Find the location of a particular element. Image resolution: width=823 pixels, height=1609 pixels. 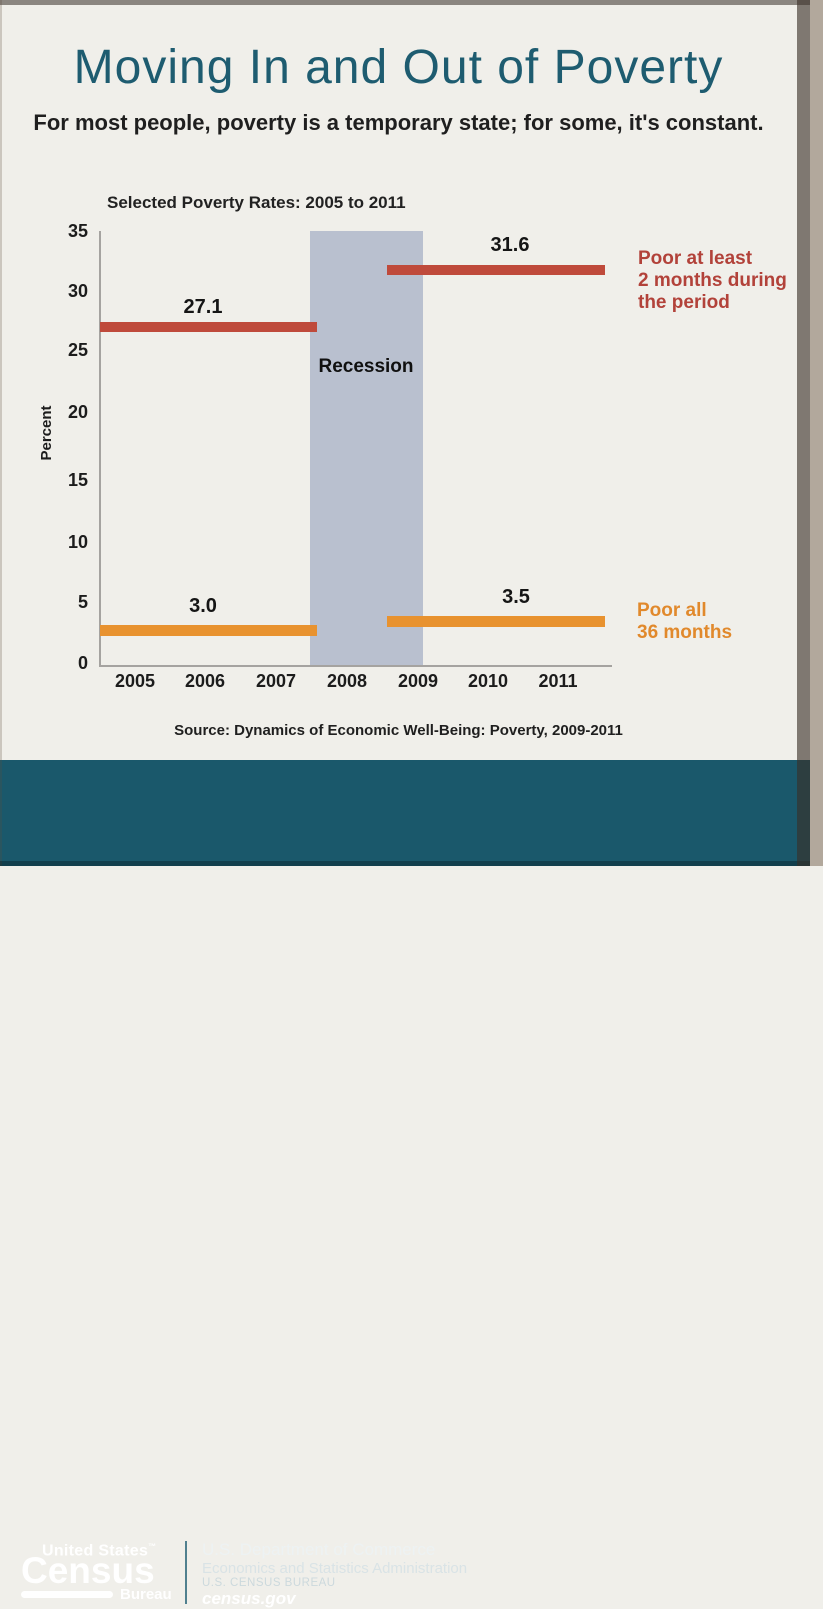

bar-poor-36-months-2009-2011 is located at coordinates (496, 621).